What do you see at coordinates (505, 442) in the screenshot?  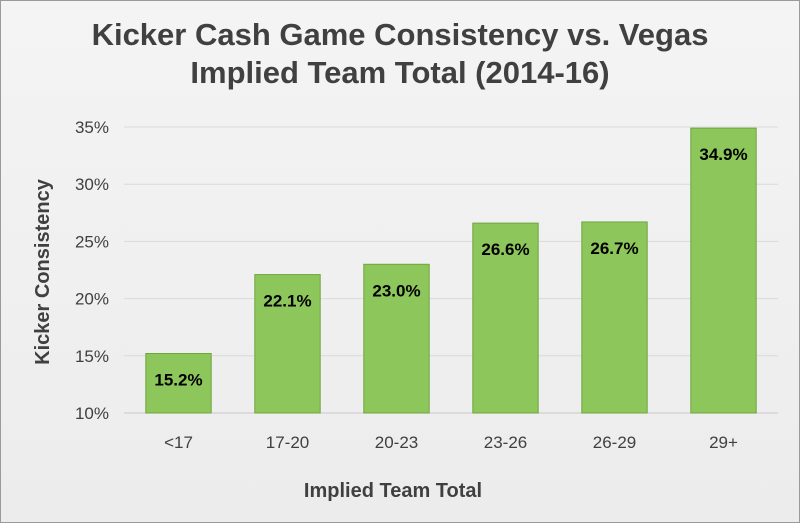 I see `x-tick-label: 23-26` at bounding box center [505, 442].